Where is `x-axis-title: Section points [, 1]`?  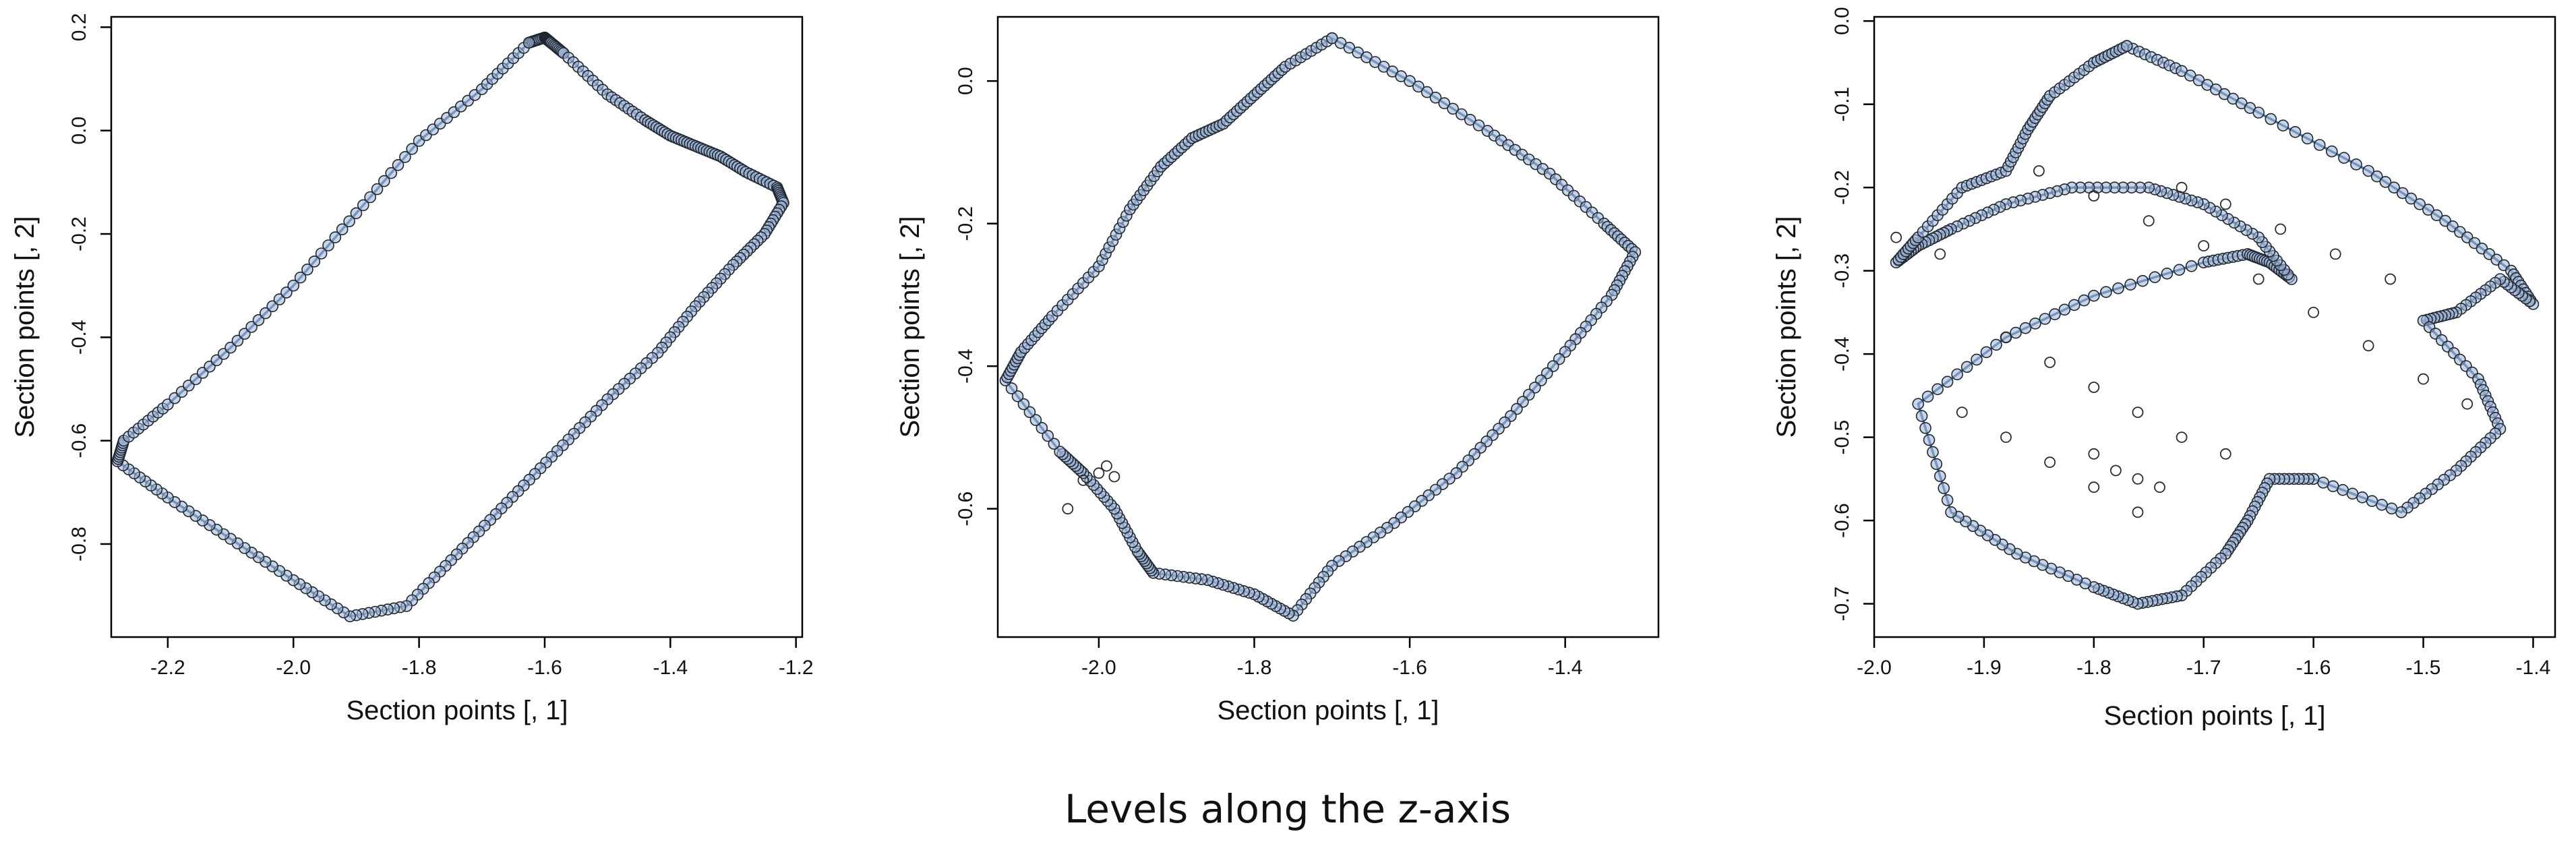 x-axis-title: Section points [, 1] is located at coordinates (1328, 710).